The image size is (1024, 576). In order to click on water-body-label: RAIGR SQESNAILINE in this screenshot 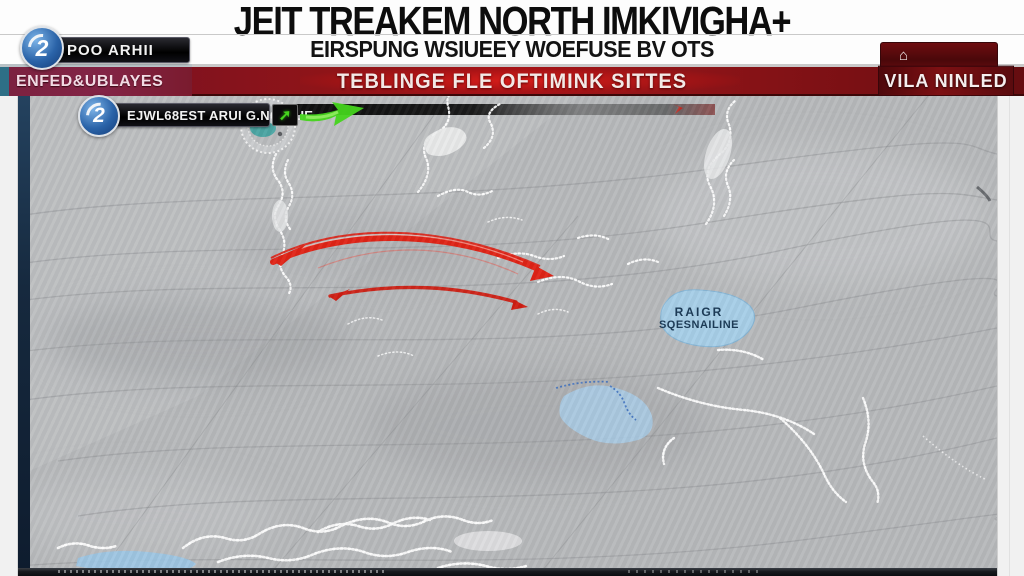, I will do `click(699, 319)`.